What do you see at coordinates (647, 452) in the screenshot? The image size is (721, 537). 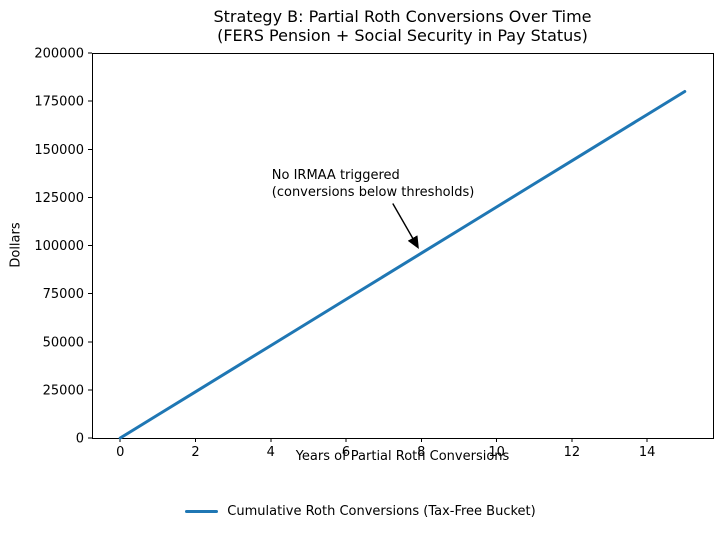 I see `x-tick-label: 14` at bounding box center [647, 452].